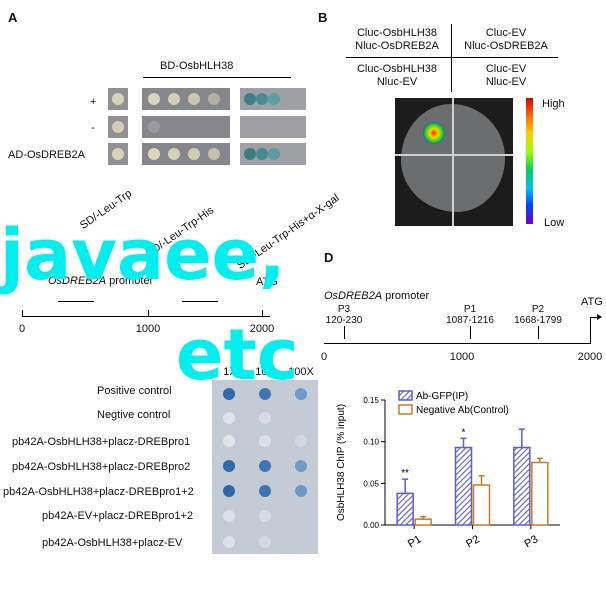 The height and width of the screenshot is (606, 606). Describe the element at coordinates (406, 296) in the screenshot. I see `d-promoter-suffix: promoter` at that location.